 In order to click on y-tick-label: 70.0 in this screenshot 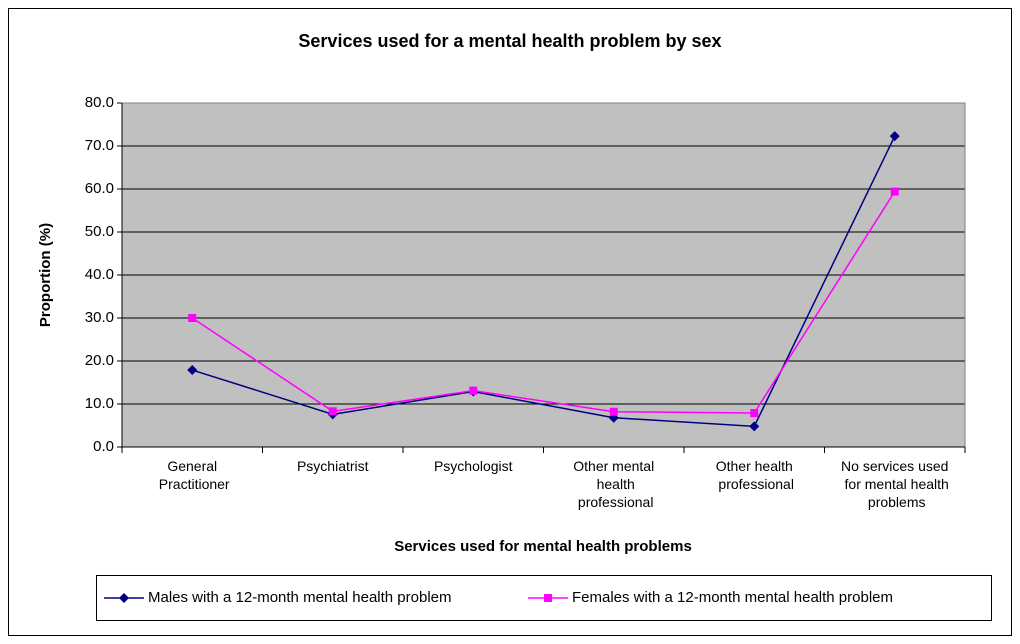, I will do `click(99, 145)`.